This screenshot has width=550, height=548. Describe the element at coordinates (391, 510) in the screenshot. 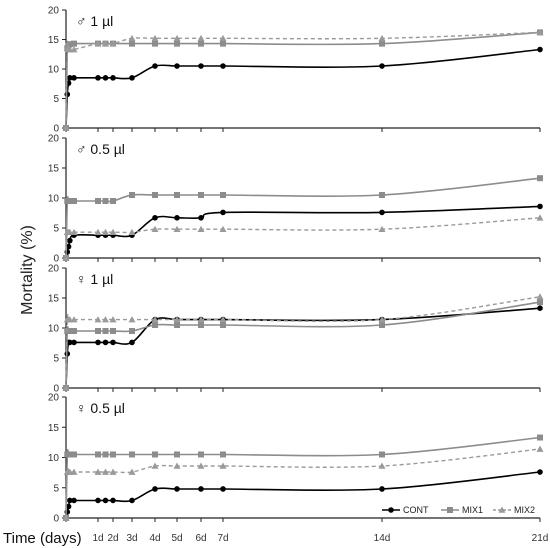

I see `legend-marker-cont` at that location.